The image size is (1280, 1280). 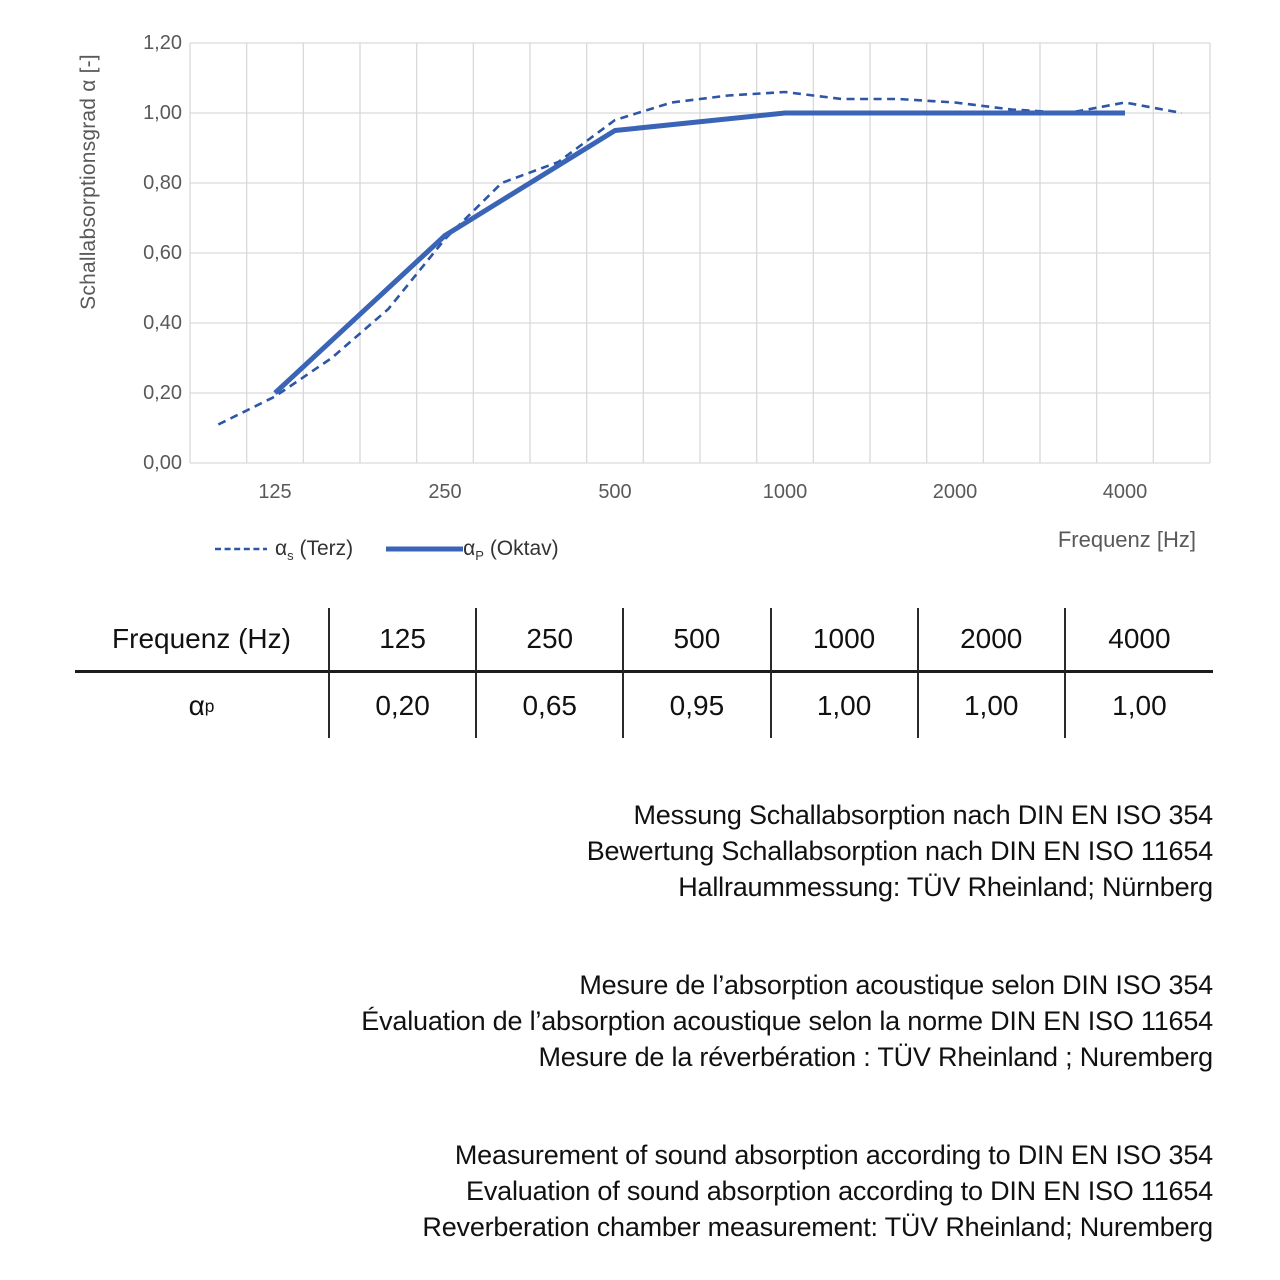 What do you see at coordinates (698, 705) in the screenshot?
I see `table-value-cell: 0,95` at bounding box center [698, 705].